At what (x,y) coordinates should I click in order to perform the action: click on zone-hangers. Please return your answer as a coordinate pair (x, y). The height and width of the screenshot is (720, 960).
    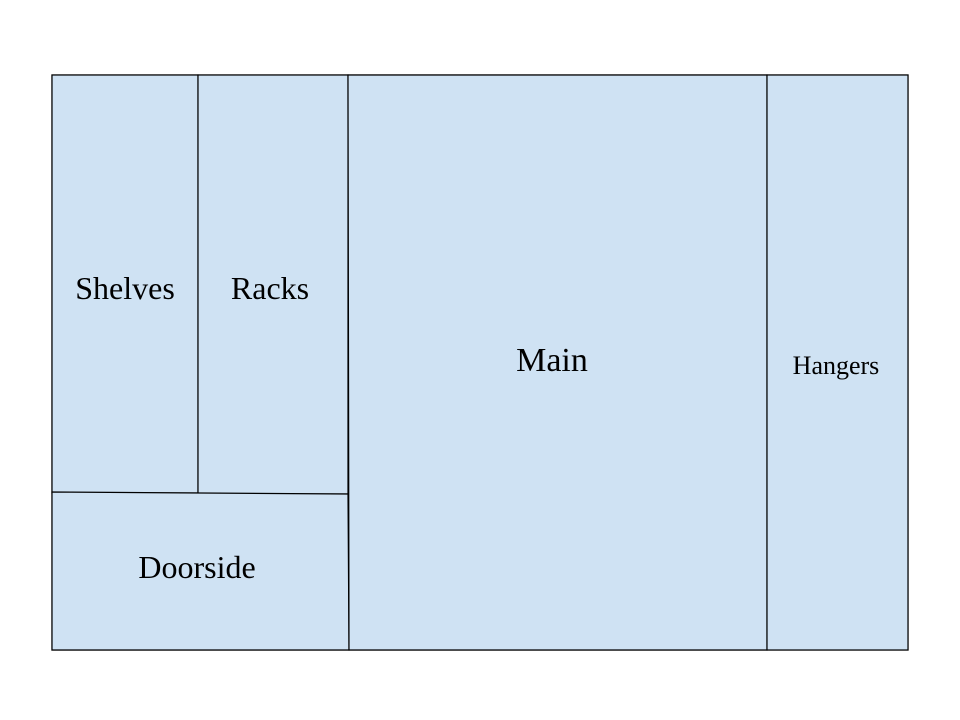
    Looking at the image, I should click on (837, 362).